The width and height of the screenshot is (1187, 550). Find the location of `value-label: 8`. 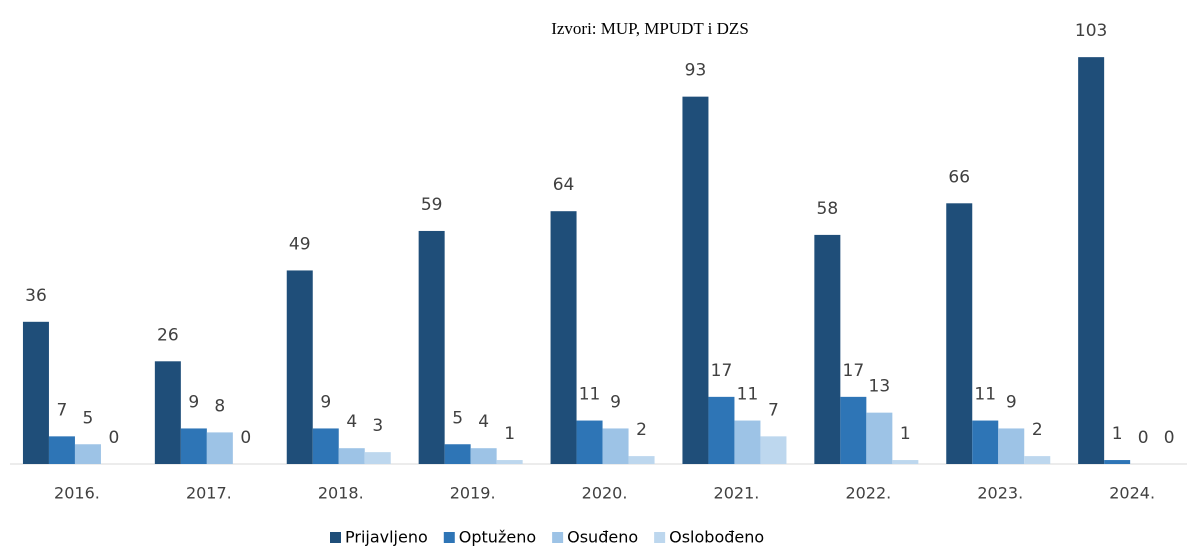

value-label: 8 is located at coordinates (219, 406).